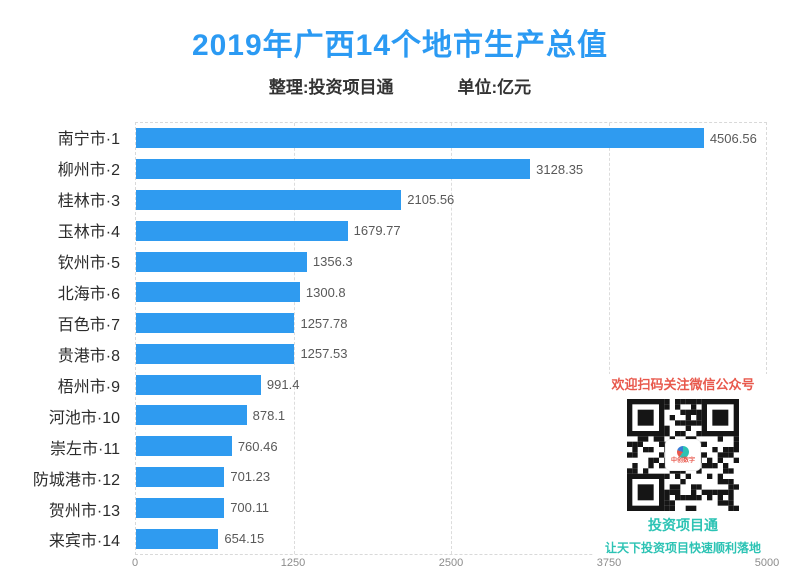 This screenshot has width=800, height=584. I want to click on category-label: 防城港市·12, so click(76, 480).